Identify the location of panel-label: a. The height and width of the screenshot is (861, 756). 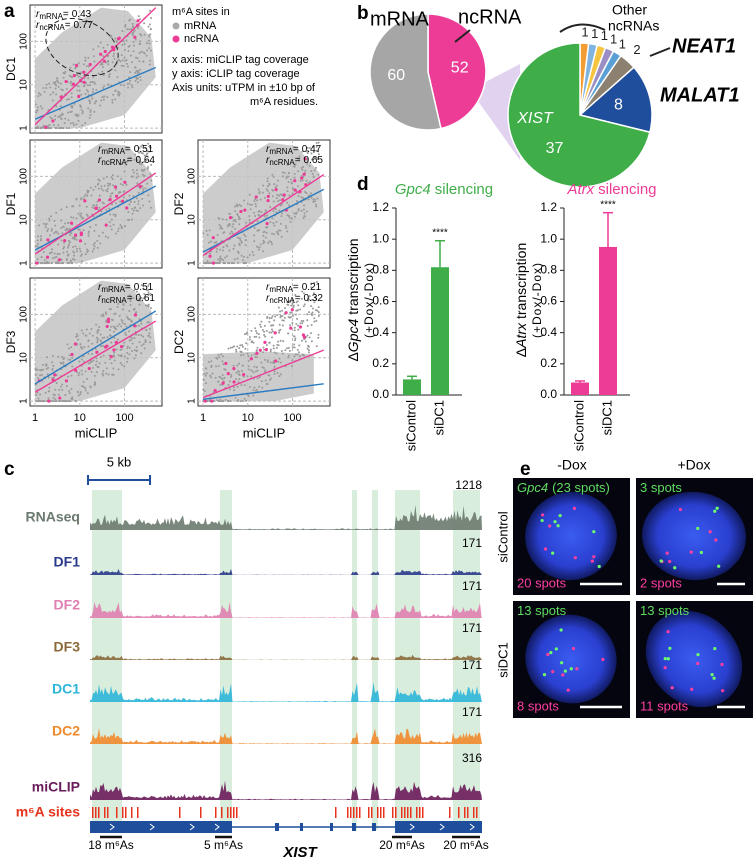
(9, 11).